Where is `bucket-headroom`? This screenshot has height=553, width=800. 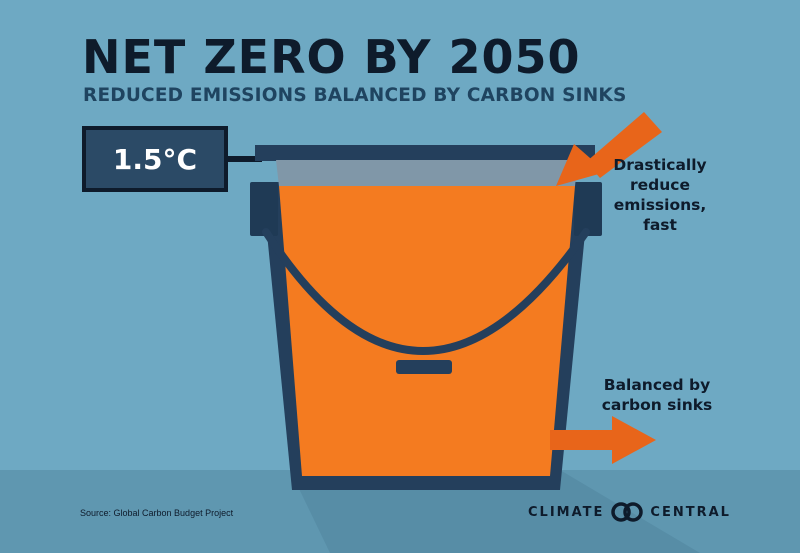 bucket-headroom is located at coordinates (427, 173).